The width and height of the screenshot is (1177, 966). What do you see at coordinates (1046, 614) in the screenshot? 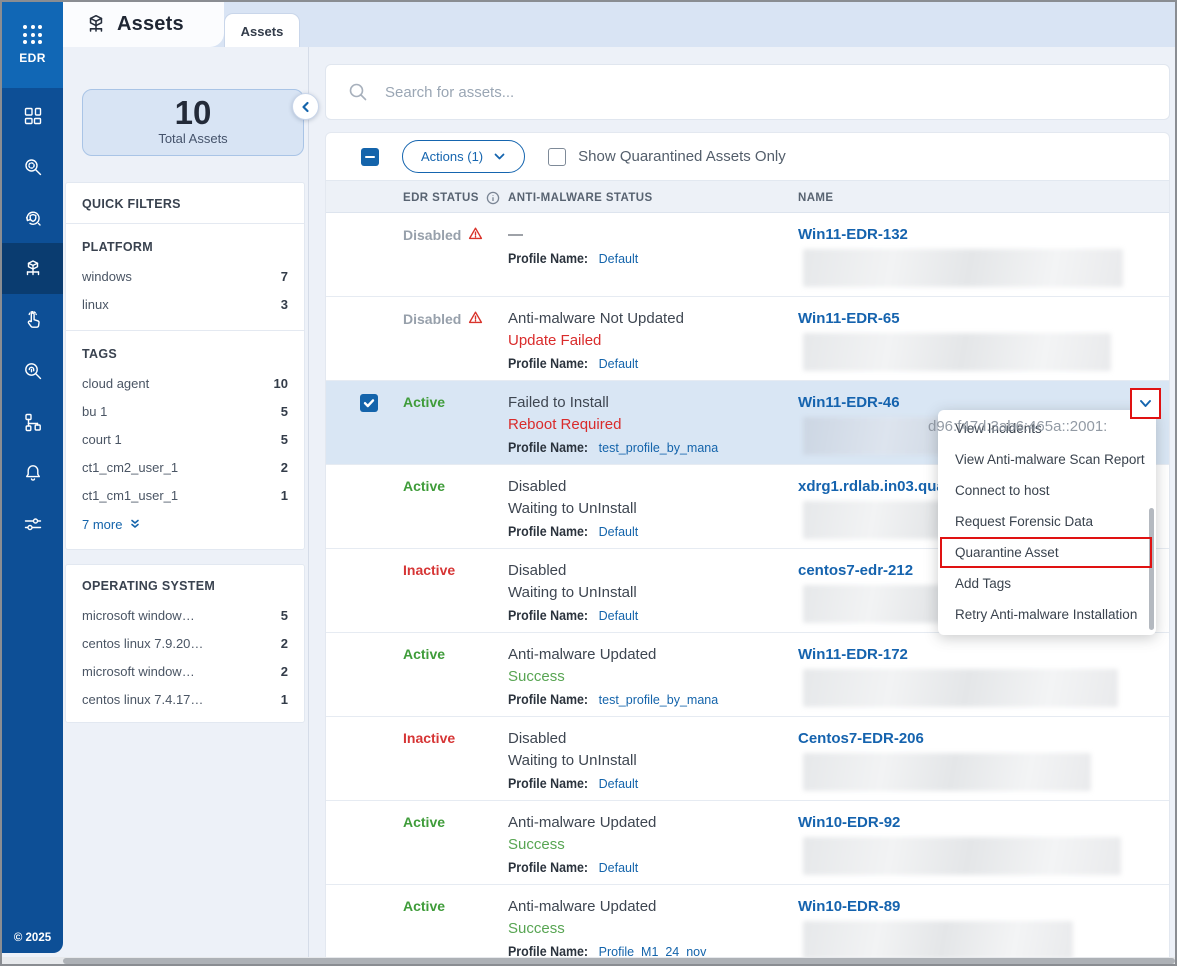
I see `menu-item-retry-antimalware-installation: Retry Anti-malware Installation` at bounding box center [1046, 614].